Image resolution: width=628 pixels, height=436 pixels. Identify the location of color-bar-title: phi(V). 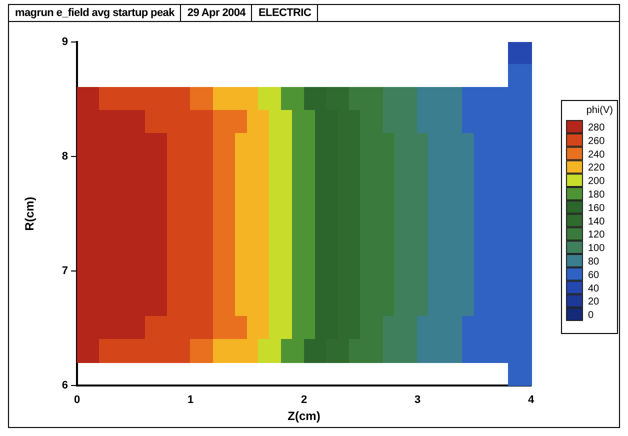
(599, 110).